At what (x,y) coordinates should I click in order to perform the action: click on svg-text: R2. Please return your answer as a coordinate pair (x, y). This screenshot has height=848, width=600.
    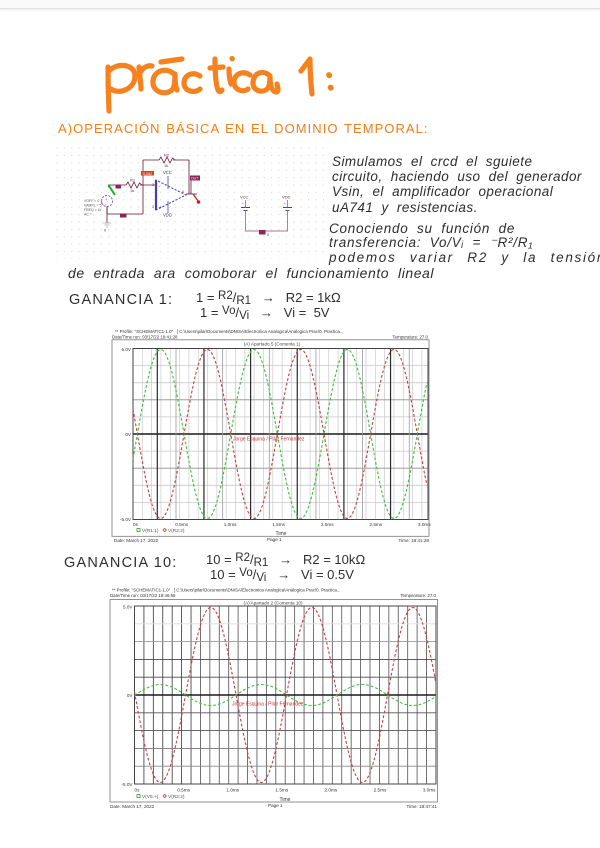
    Looking at the image, I should click on (167, 155).